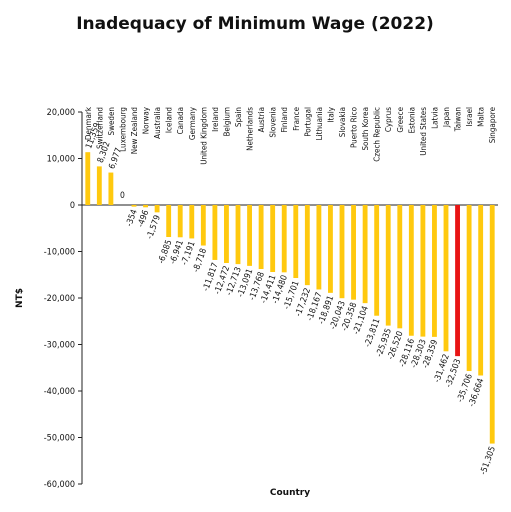 This screenshot has height=512, width=511. What do you see at coordinates (290, 493) in the screenshot?
I see `x-axis-label: Country` at bounding box center [290, 493].